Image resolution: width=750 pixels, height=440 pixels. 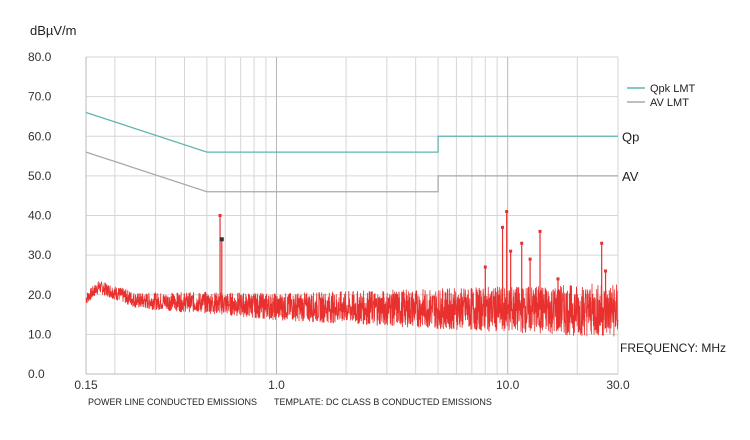 What do you see at coordinates (276, 385) in the screenshot?
I see `x-tick-label: 1.0` at bounding box center [276, 385].